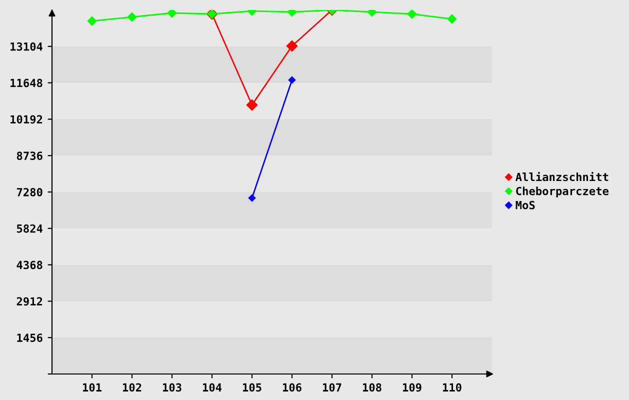 This screenshot has width=629, height=400. Describe the element at coordinates (29, 228) in the screenshot. I see `y-tick-label: 5824` at that location.